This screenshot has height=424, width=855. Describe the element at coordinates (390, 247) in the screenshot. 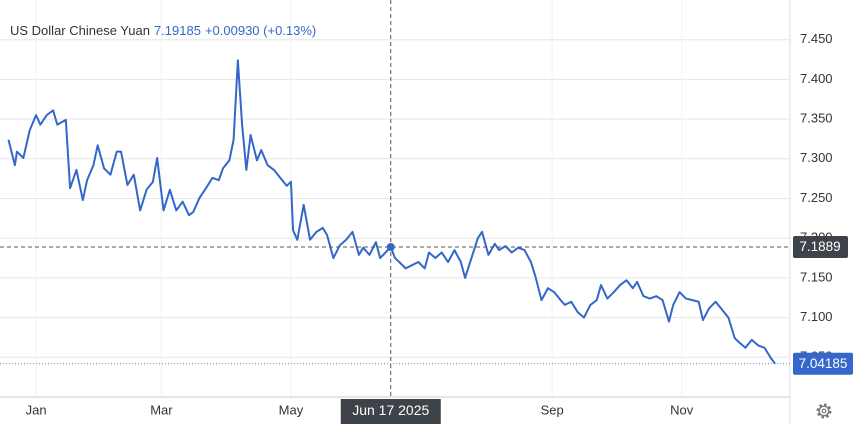

I see `crosshair-point` at that location.